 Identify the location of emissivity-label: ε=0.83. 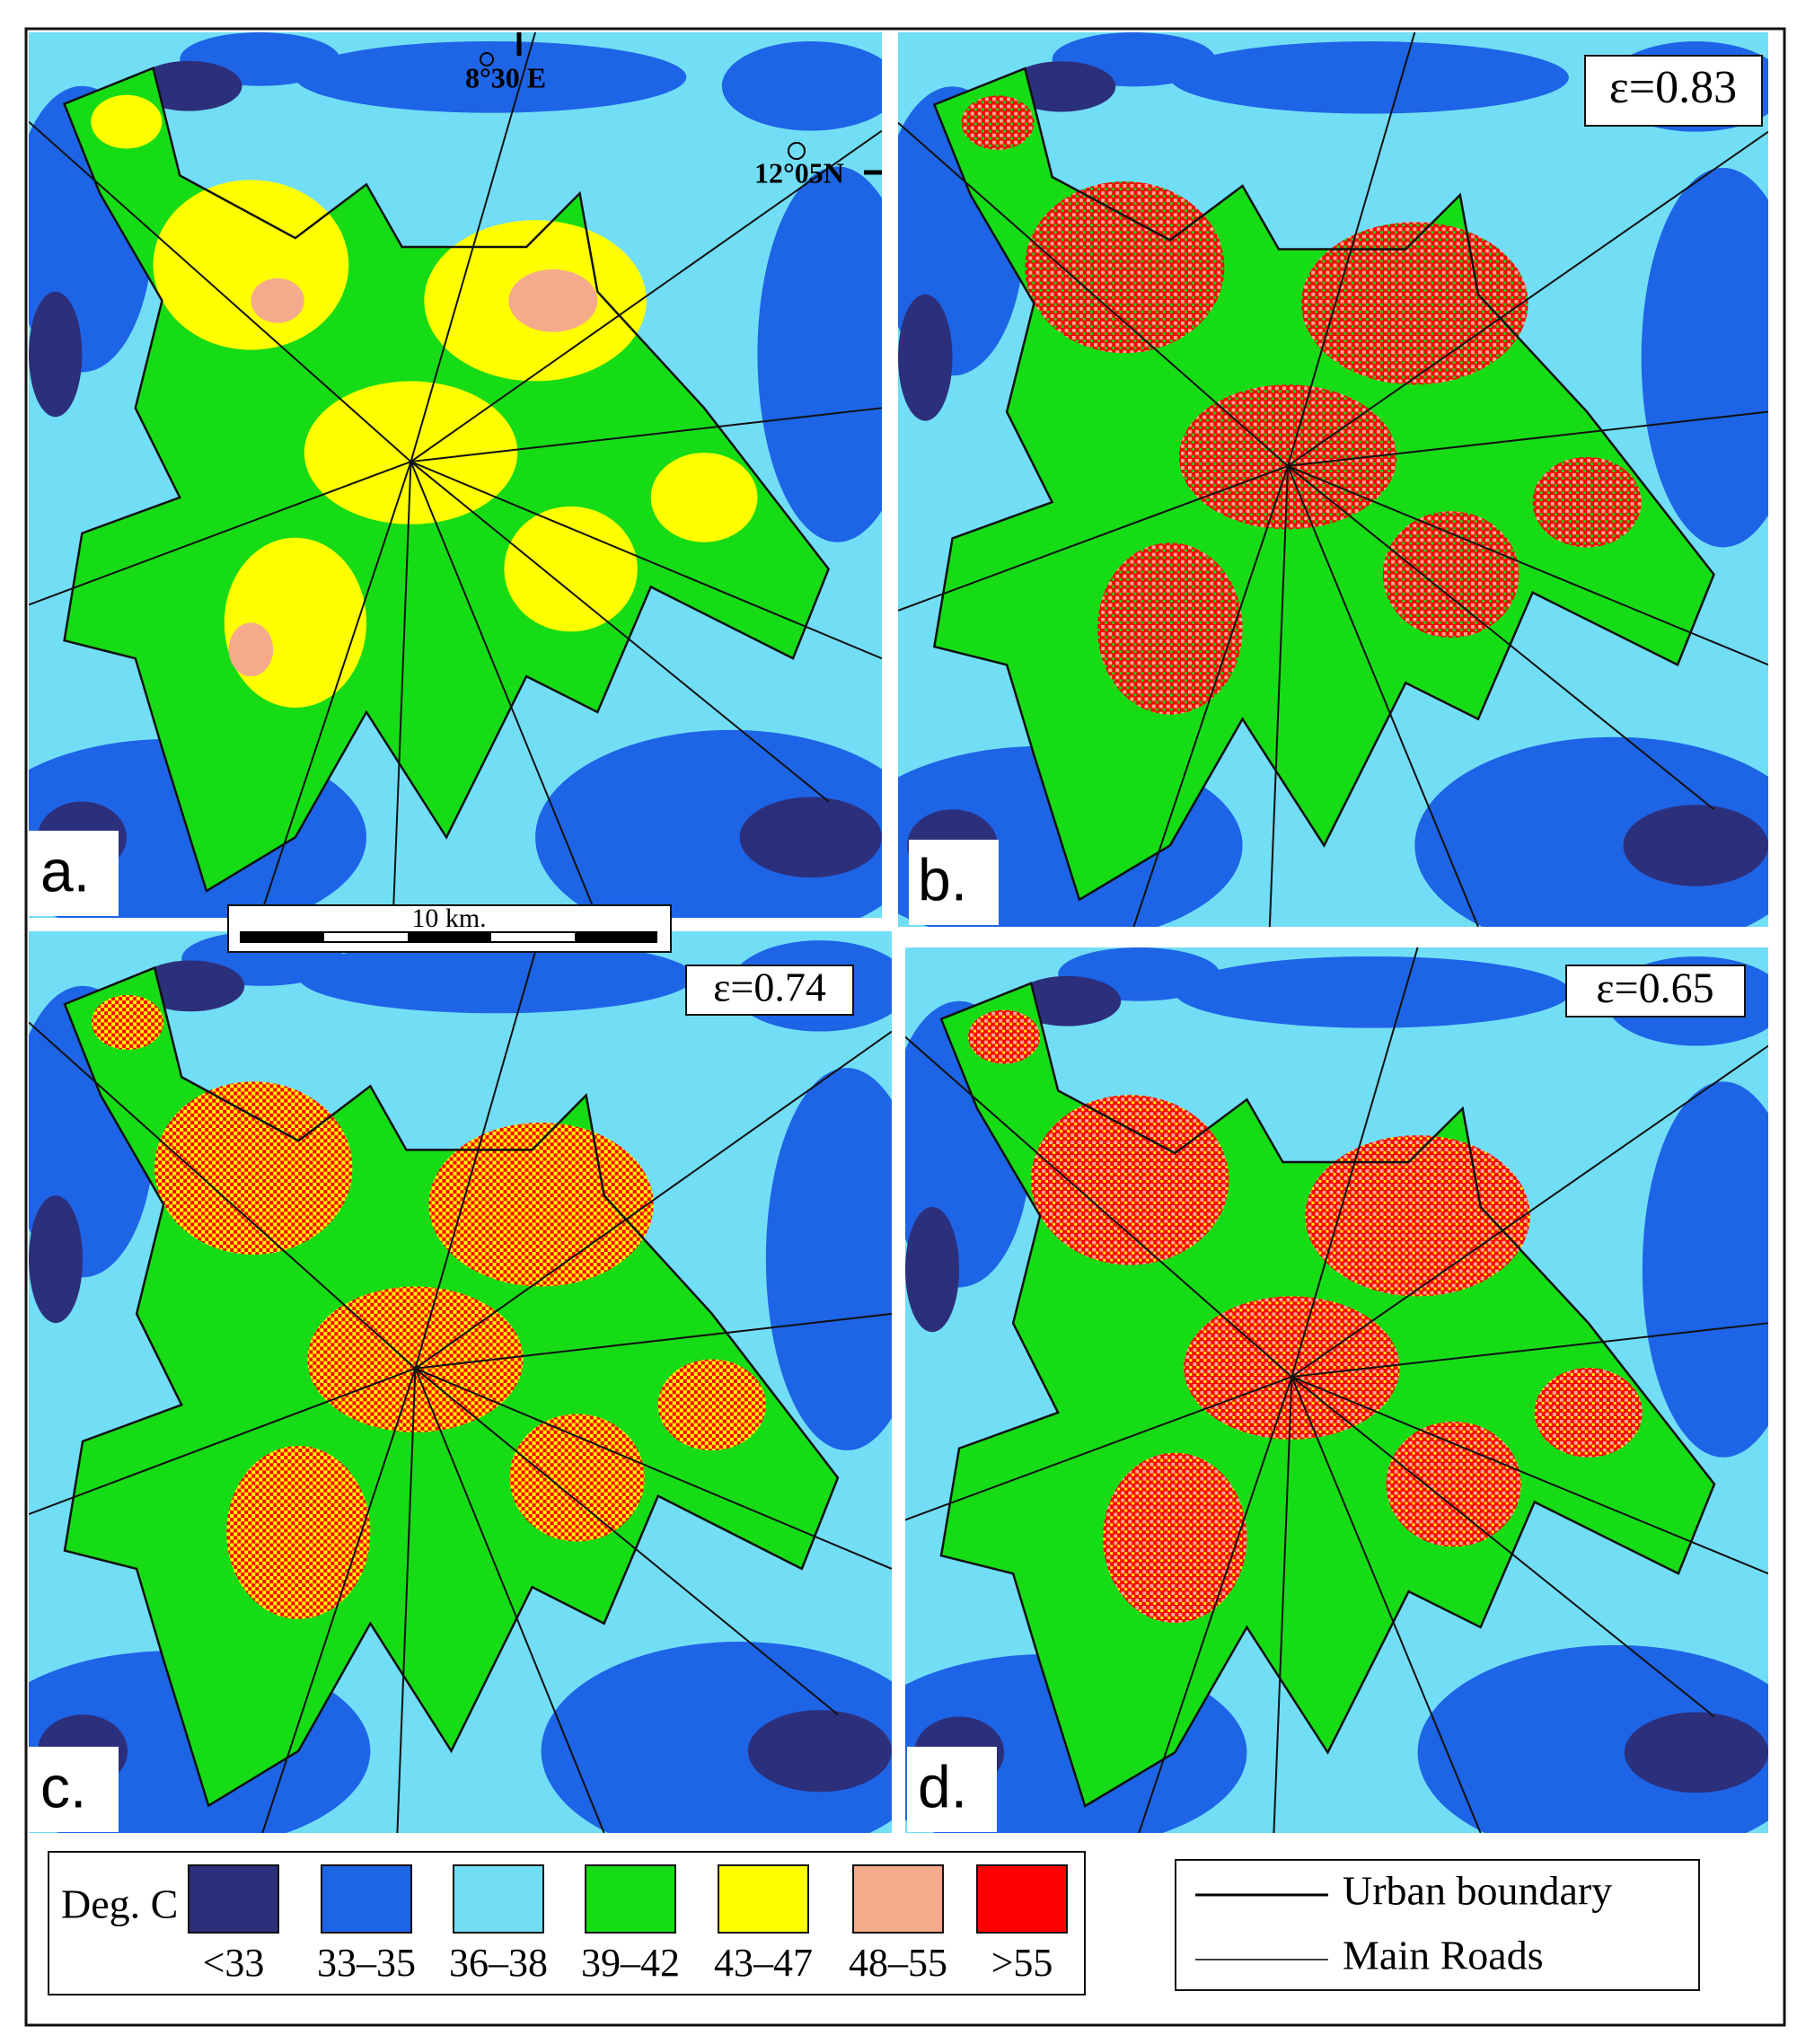
(1673, 88).